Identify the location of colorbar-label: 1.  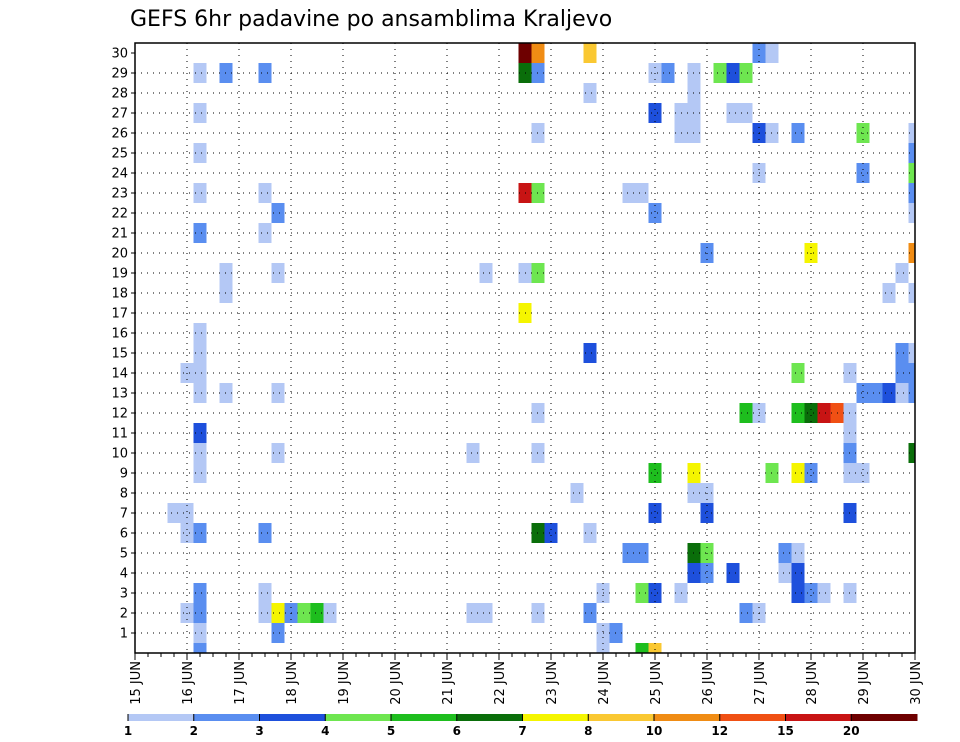
(128, 731).